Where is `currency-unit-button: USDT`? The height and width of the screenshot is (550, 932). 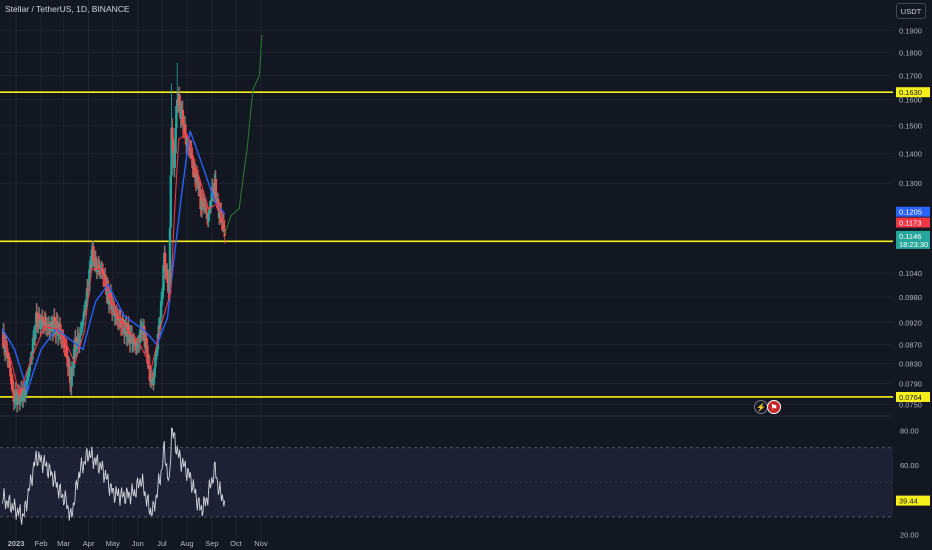 currency-unit-button: USDT is located at coordinates (911, 11).